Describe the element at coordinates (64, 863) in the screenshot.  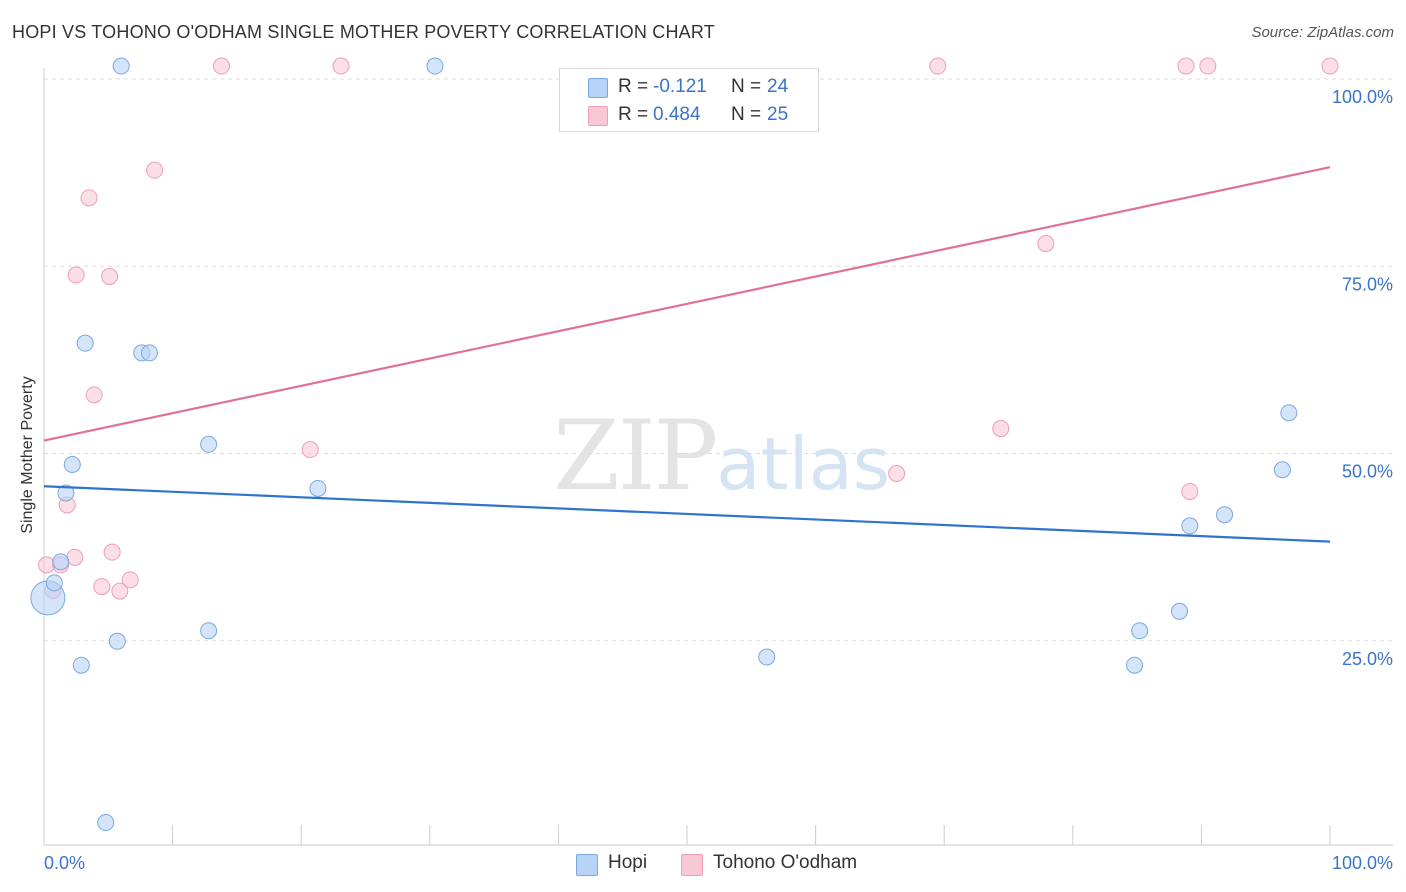
I see `x-tick-label-0: 0.0%` at that location.